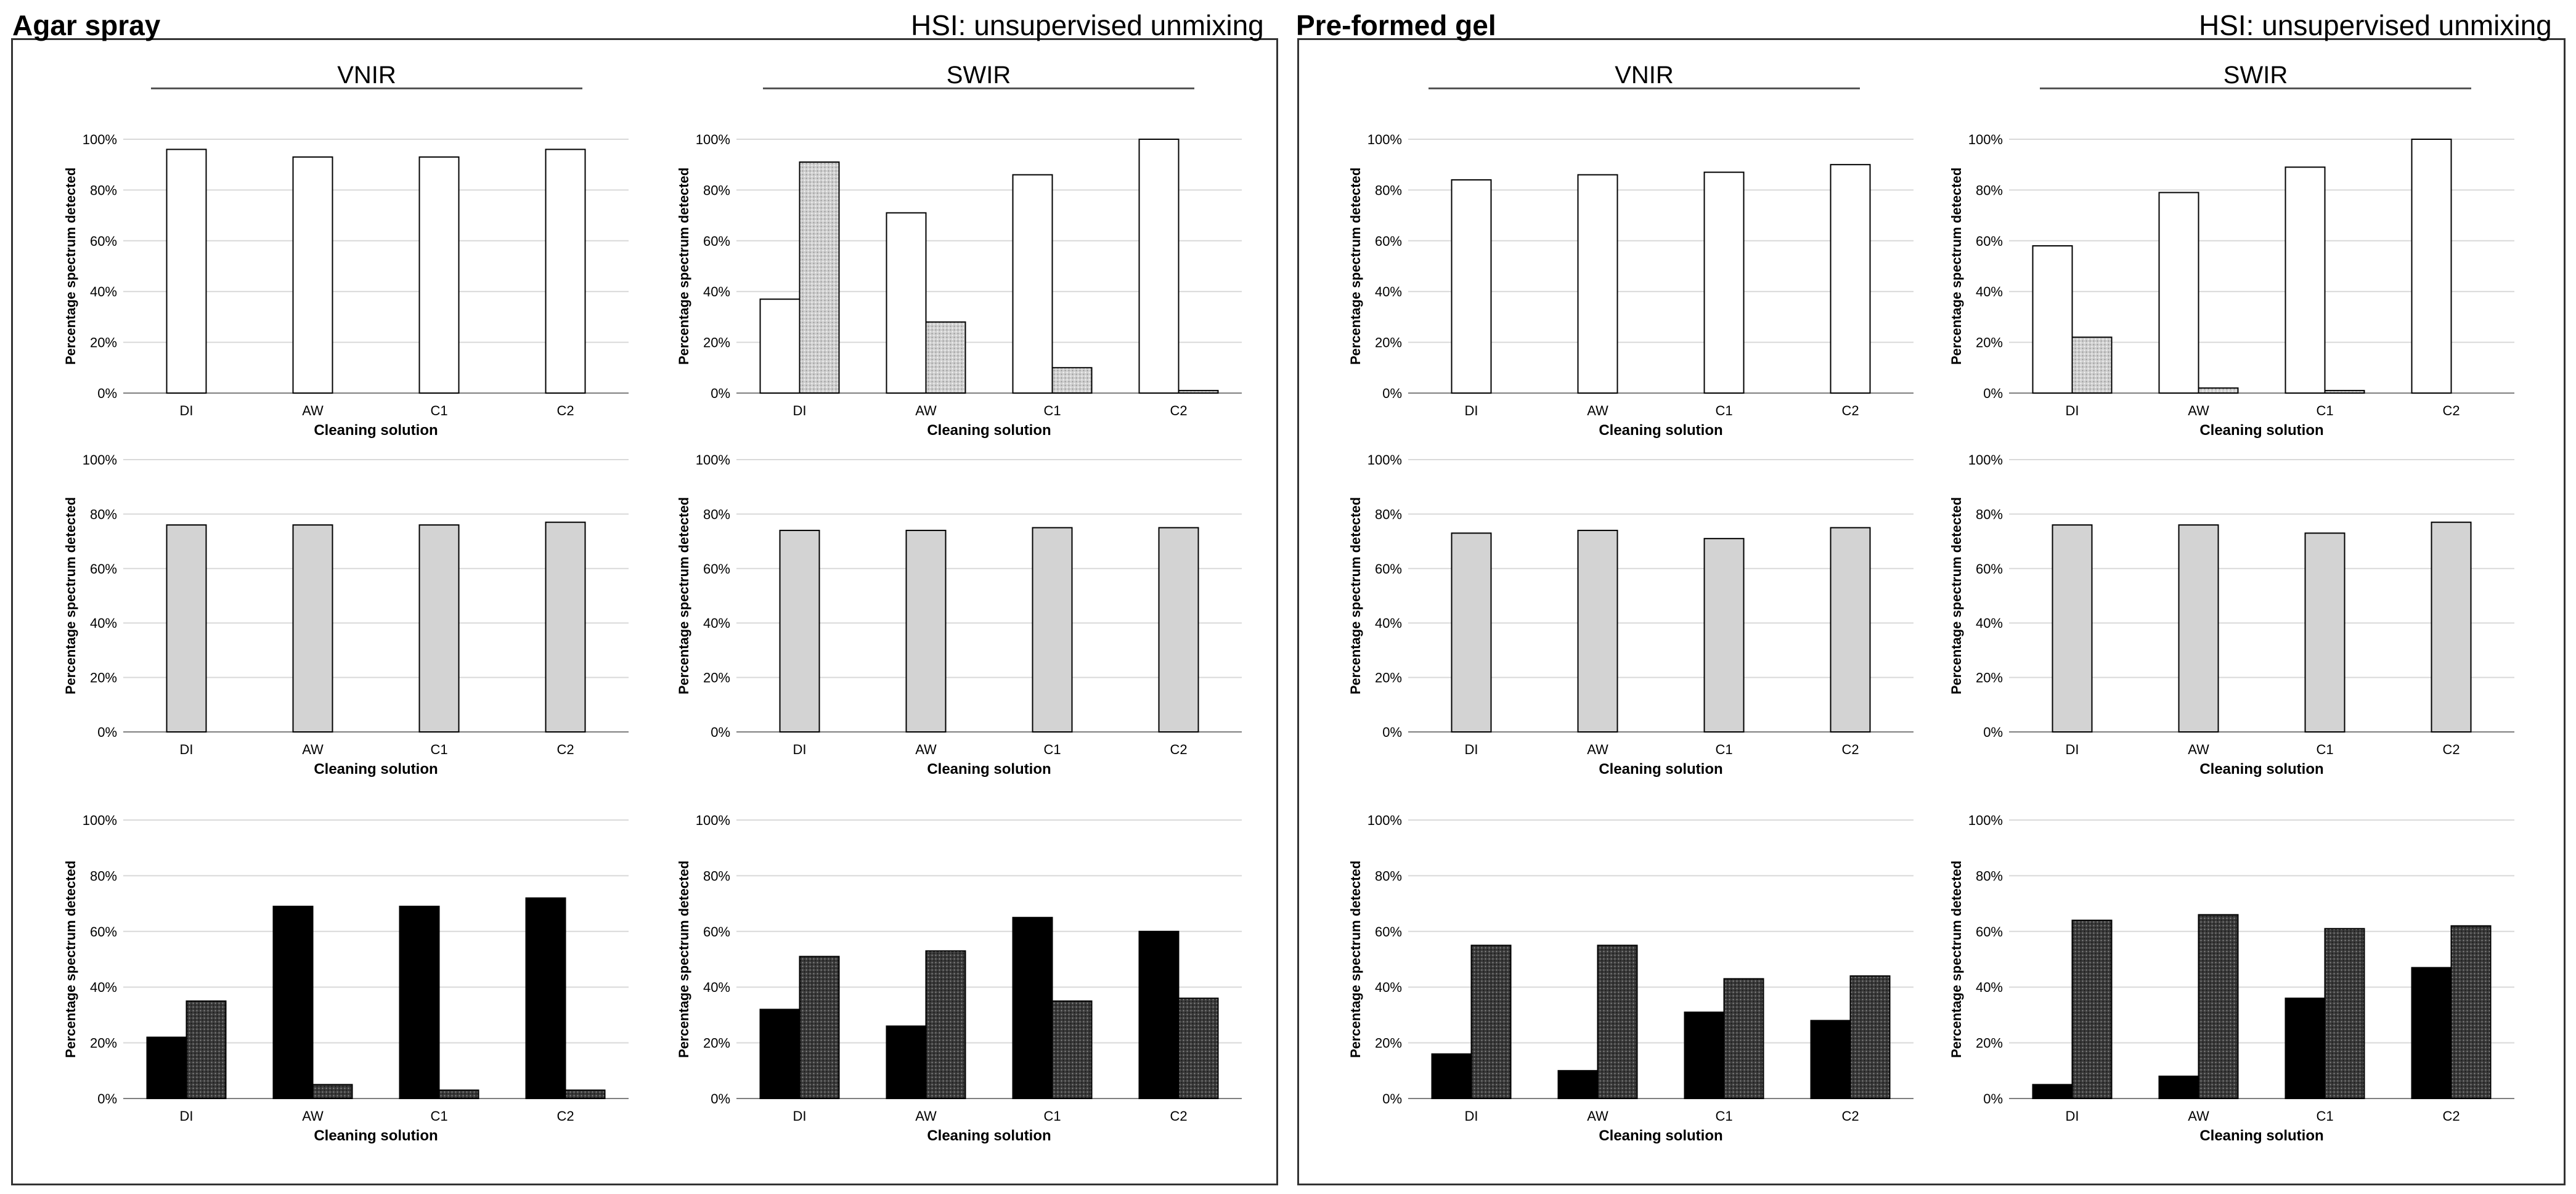 The image size is (2576, 1194). I want to click on panel-subtitle-agar-spray: HSI: unsupervised unmixing, so click(1087, 25).